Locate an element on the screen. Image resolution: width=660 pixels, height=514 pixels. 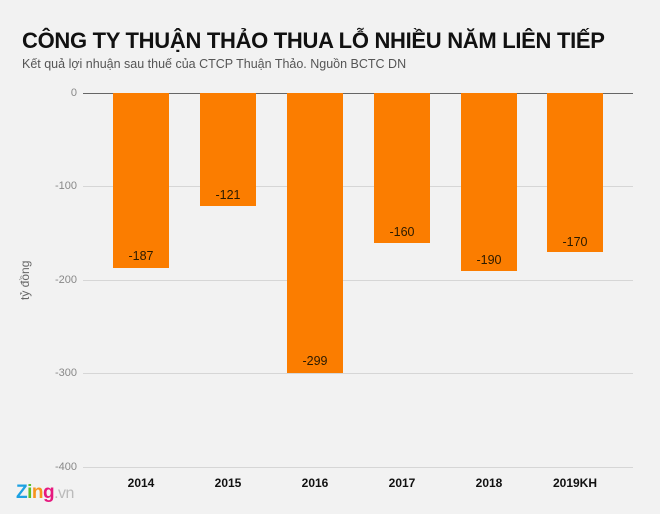
ytick: 0 is located at coordinates (73, 93).